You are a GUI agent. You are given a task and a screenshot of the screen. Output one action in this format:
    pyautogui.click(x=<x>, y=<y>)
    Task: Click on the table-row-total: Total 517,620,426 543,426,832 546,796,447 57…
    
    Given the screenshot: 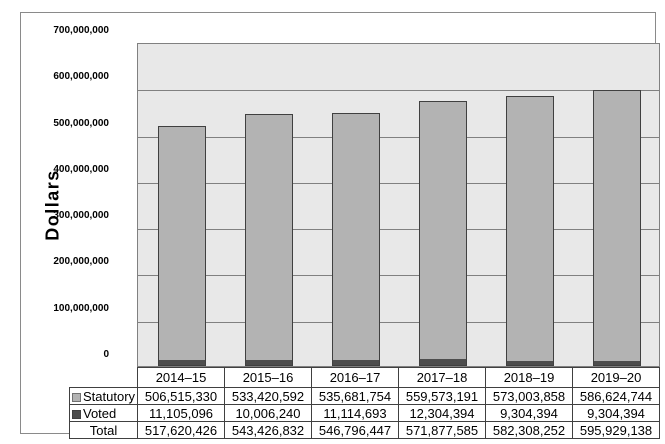 What is the action you would take?
    pyautogui.click(x=364, y=430)
    